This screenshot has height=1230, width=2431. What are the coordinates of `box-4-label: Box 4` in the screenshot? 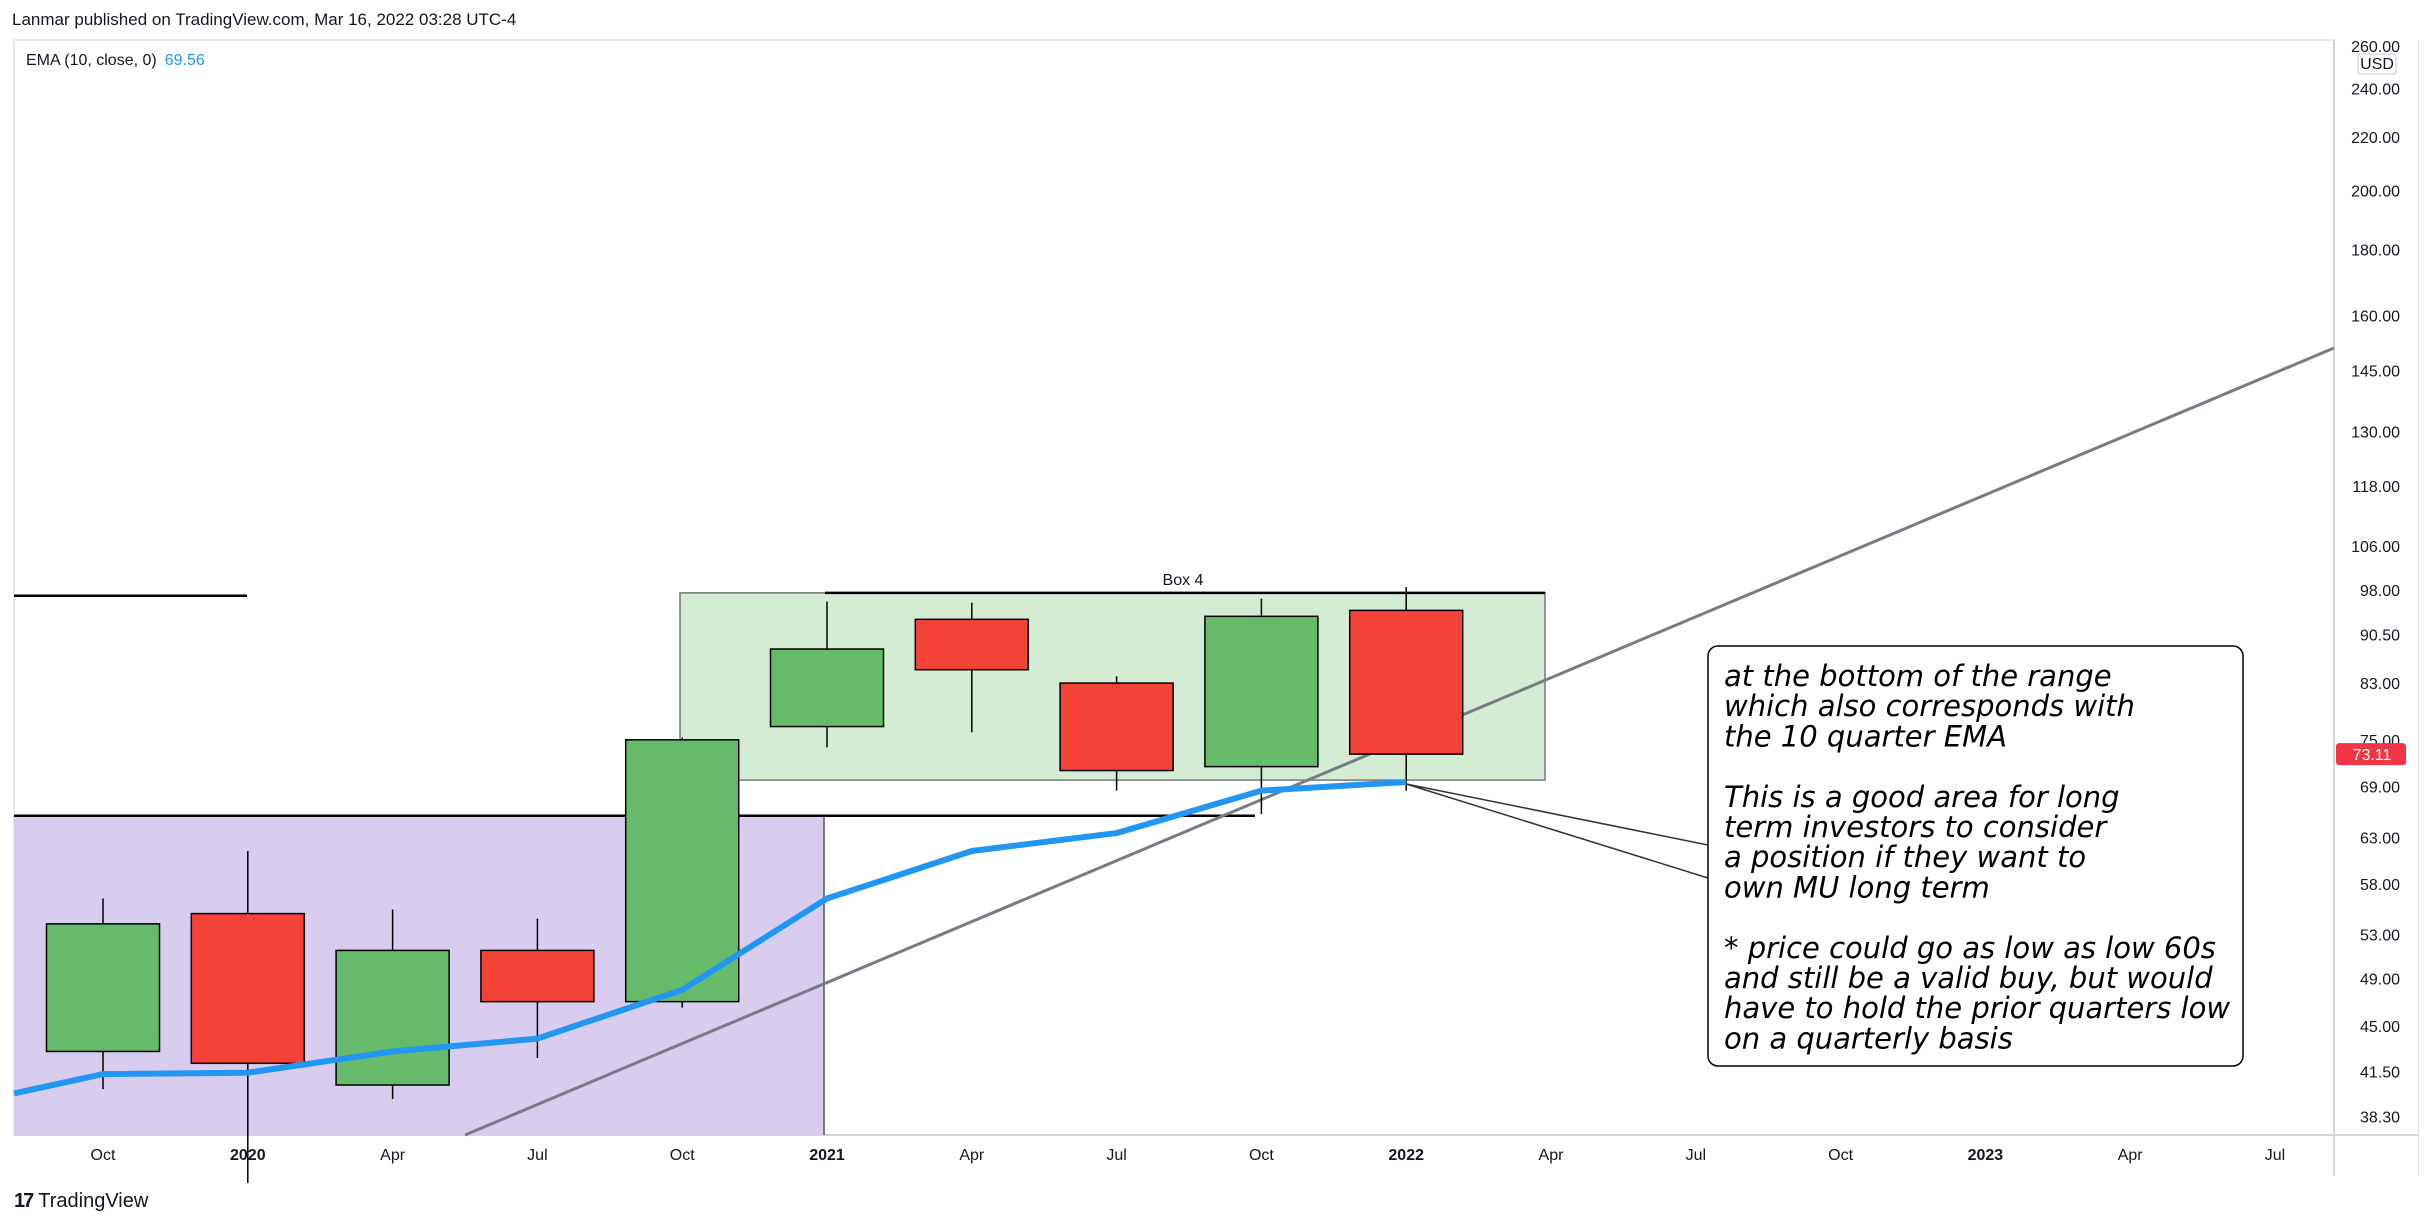 It's located at (1183, 580).